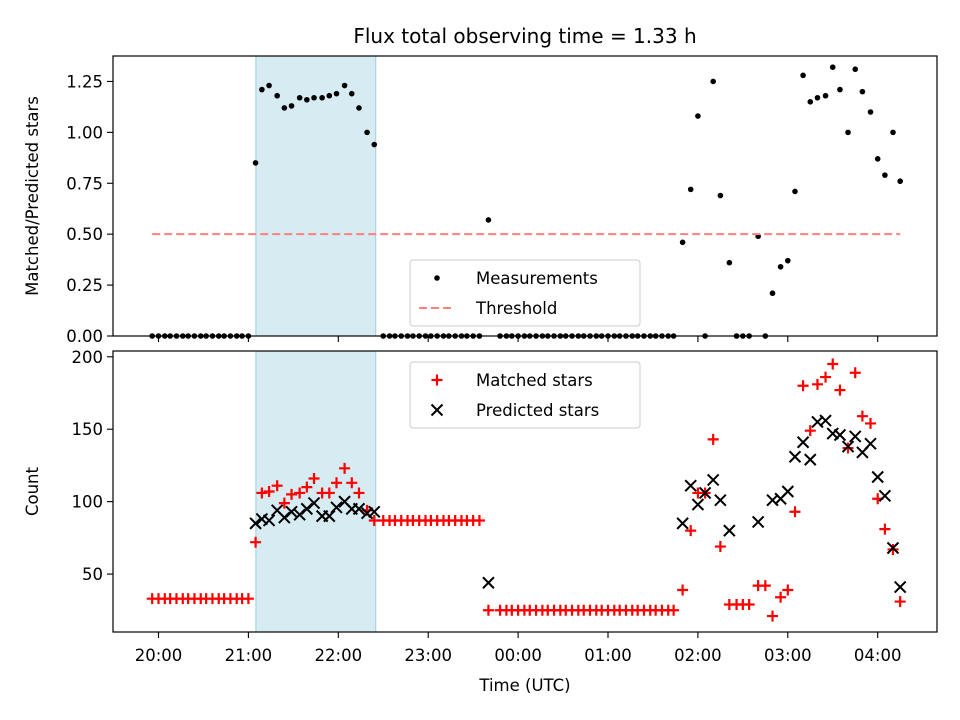 This screenshot has width=960, height=720. What do you see at coordinates (84, 81) in the screenshot?
I see `y-tick-label: 1.25` at bounding box center [84, 81].